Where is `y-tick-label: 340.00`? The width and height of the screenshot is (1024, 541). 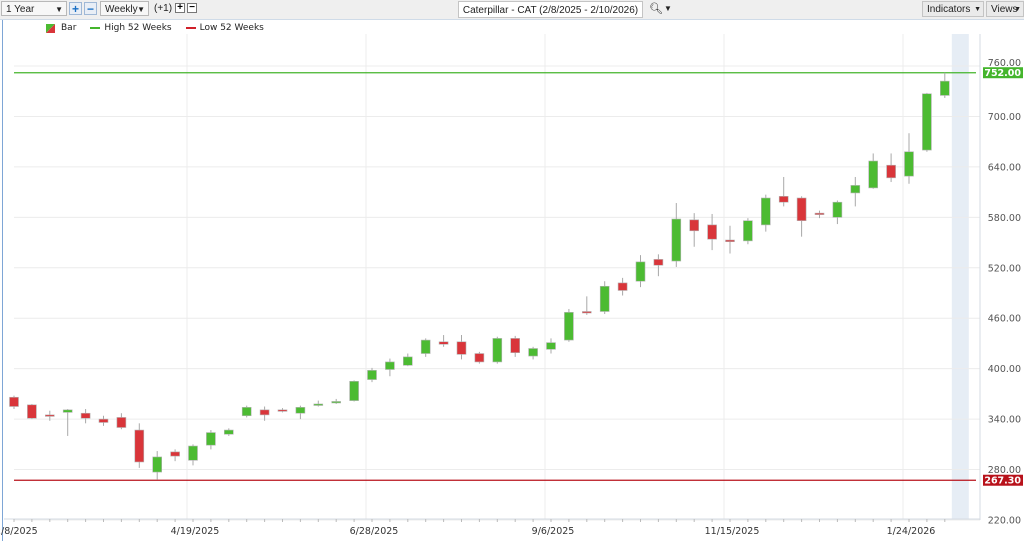 y-tick-label: 340.00 is located at coordinates (1004, 420).